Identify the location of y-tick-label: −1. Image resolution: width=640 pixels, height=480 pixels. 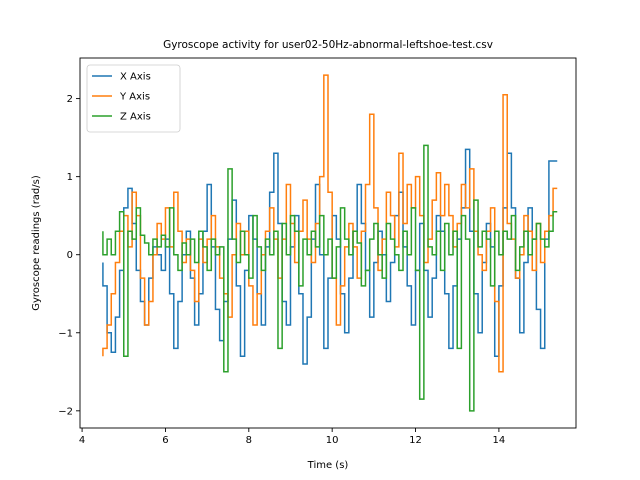
(65, 333).